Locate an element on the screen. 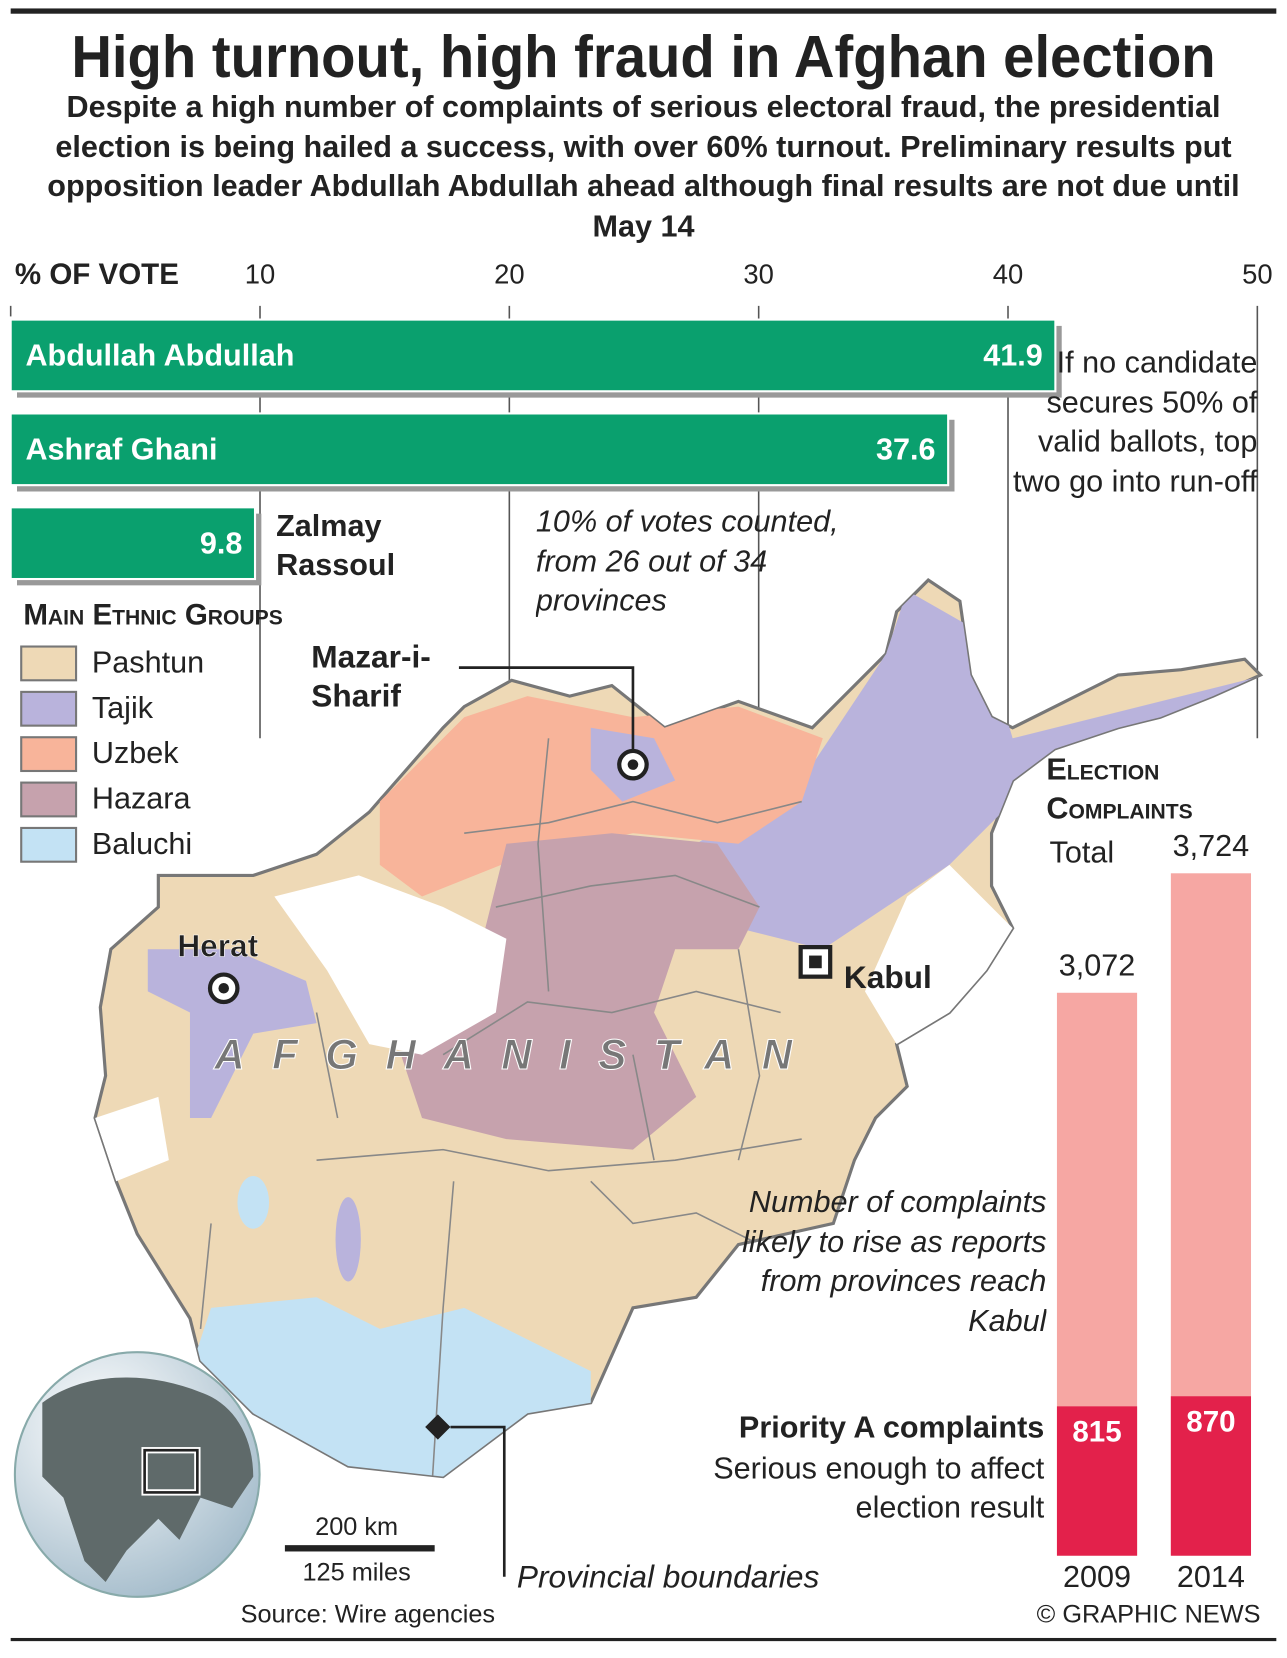 This screenshot has height=1658, width=1287. scale-bar is located at coordinates (359, 1548).